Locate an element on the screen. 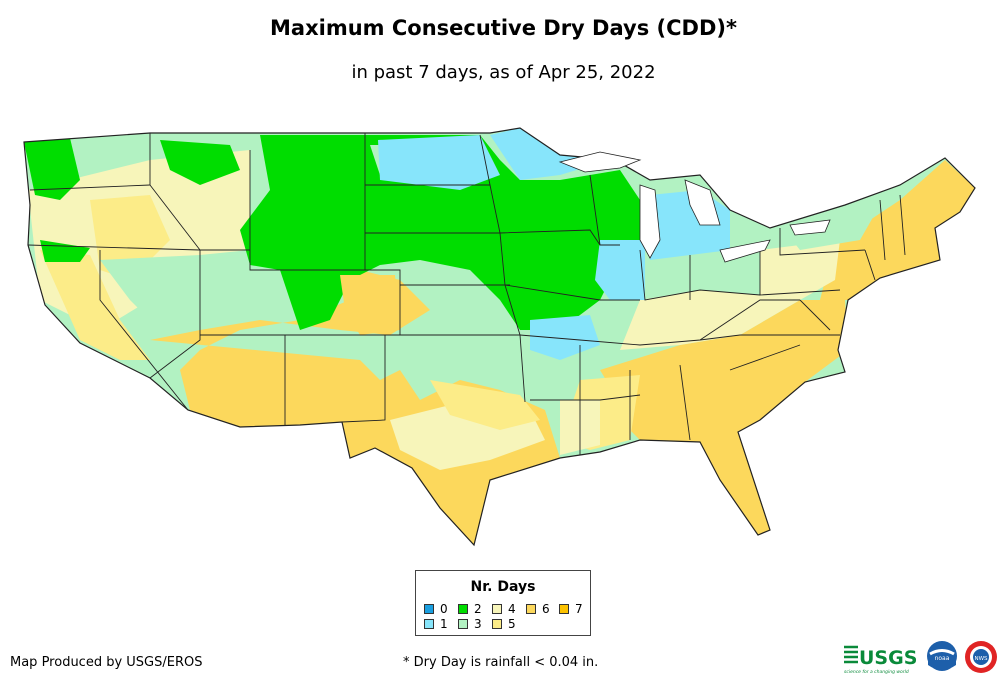 Image resolution: width=1007 pixels, height=691 pixels. legend-item: 4 is located at coordinates (504, 609).